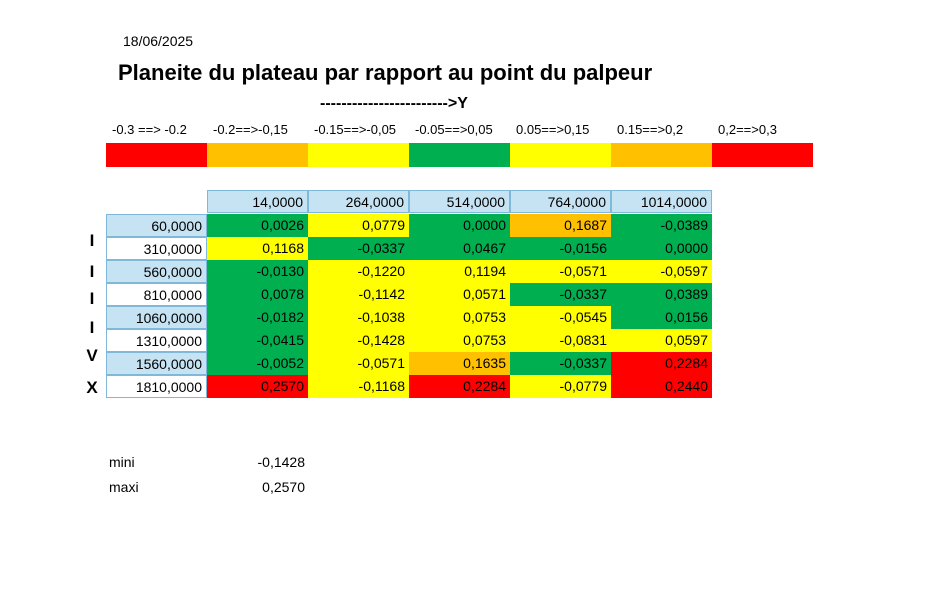  Describe the element at coordinates (661, 271) in the screenshot. I see `table-cell: -0,0597` at that location.